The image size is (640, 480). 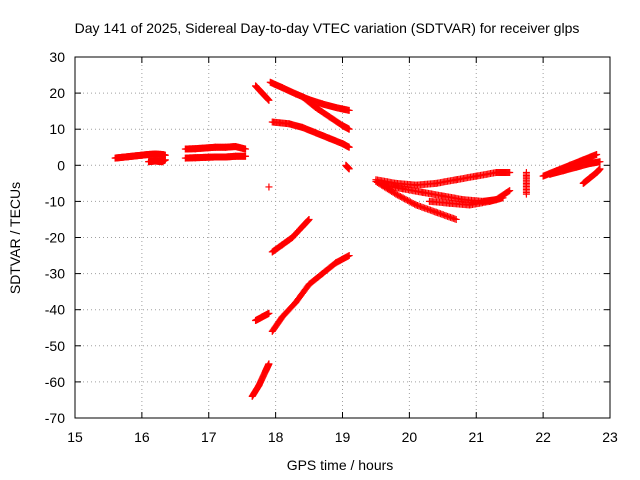 I want to click on x-tick-label: 19, so click(x=343, y=437).